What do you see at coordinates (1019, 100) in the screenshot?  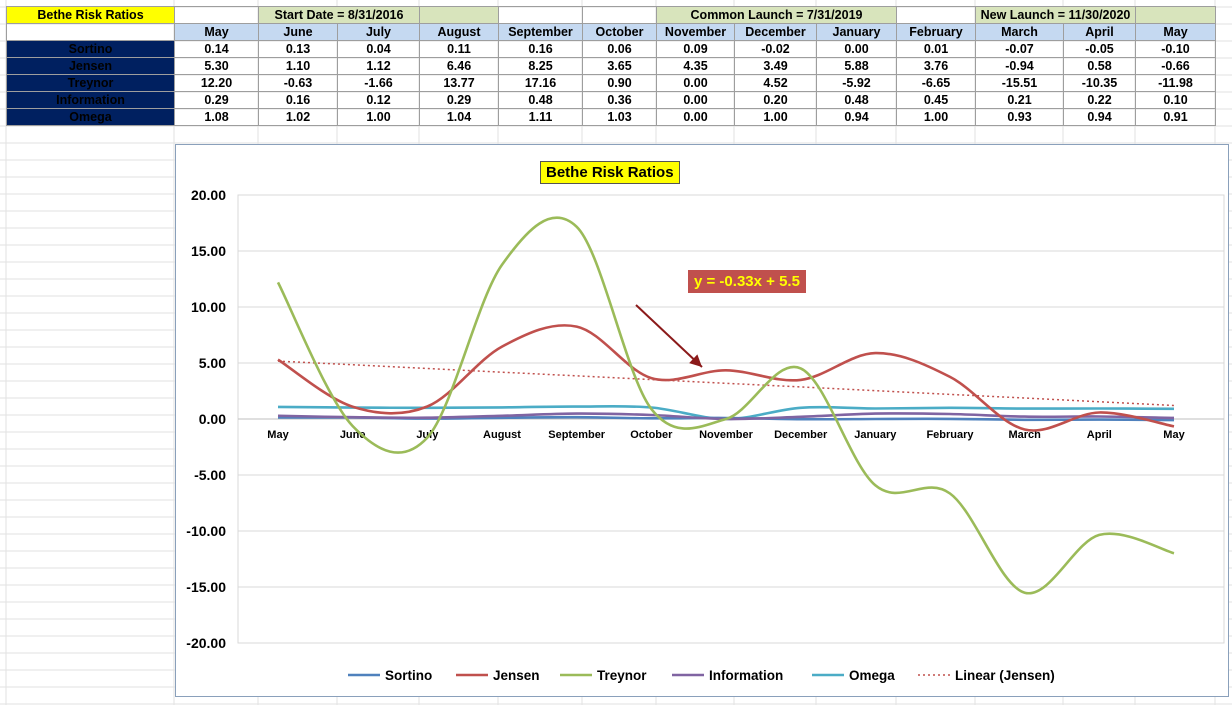 I see `value-cell: 0.21` at bounding box center [1019, 100].